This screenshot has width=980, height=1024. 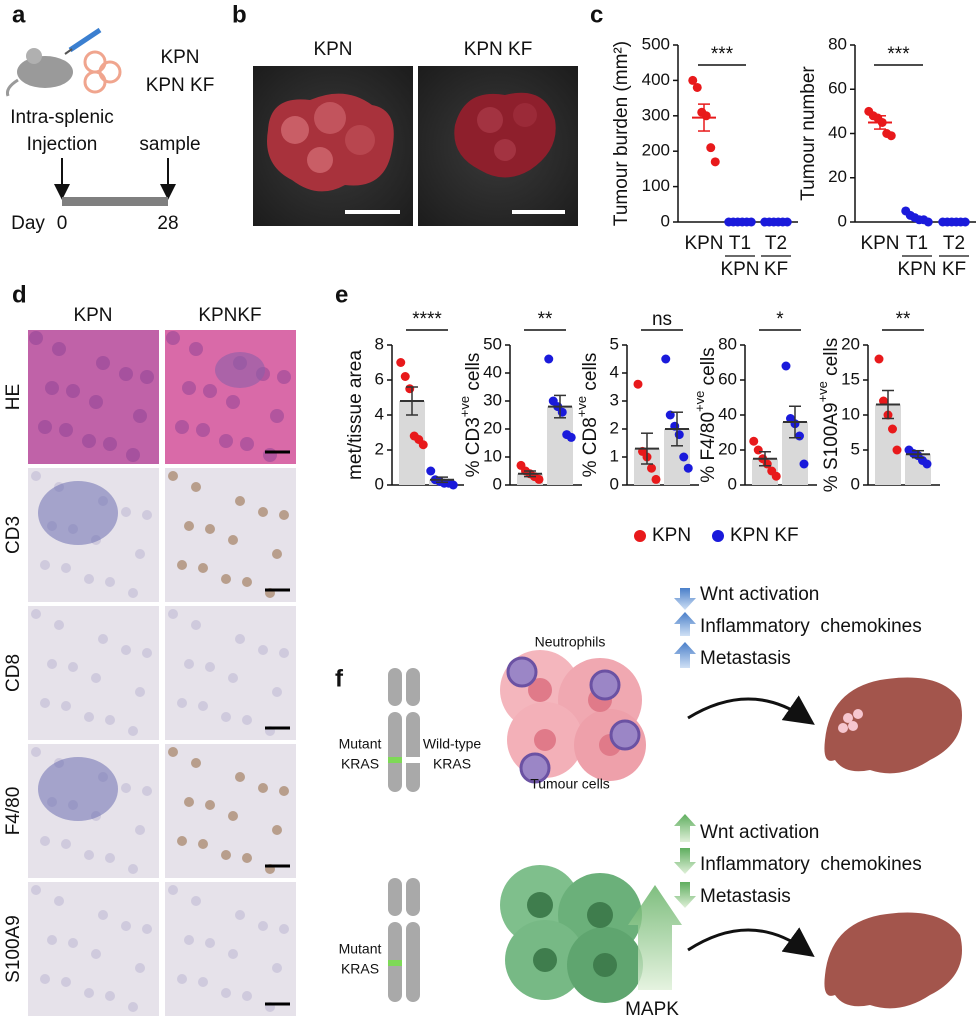 What do you see at coordinates (64, 62) in the screenshot?
I see `mouse-icon` at bounding box center [64, 62].